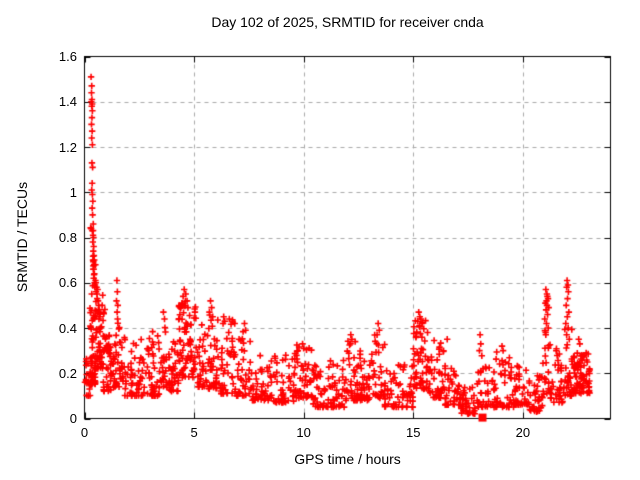 The width and height of the screenshot is (640, 480). Describe the element at coordinates (84, 432) in the screenshot. I see `x-tick-label: 0` at that location.